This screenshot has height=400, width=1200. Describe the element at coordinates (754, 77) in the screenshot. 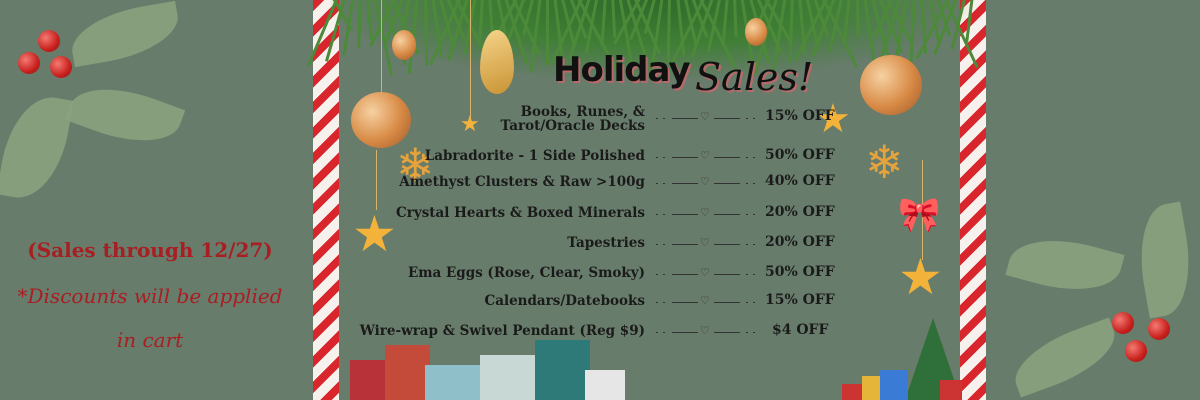

I see `title-sales: Sales!` at that location.